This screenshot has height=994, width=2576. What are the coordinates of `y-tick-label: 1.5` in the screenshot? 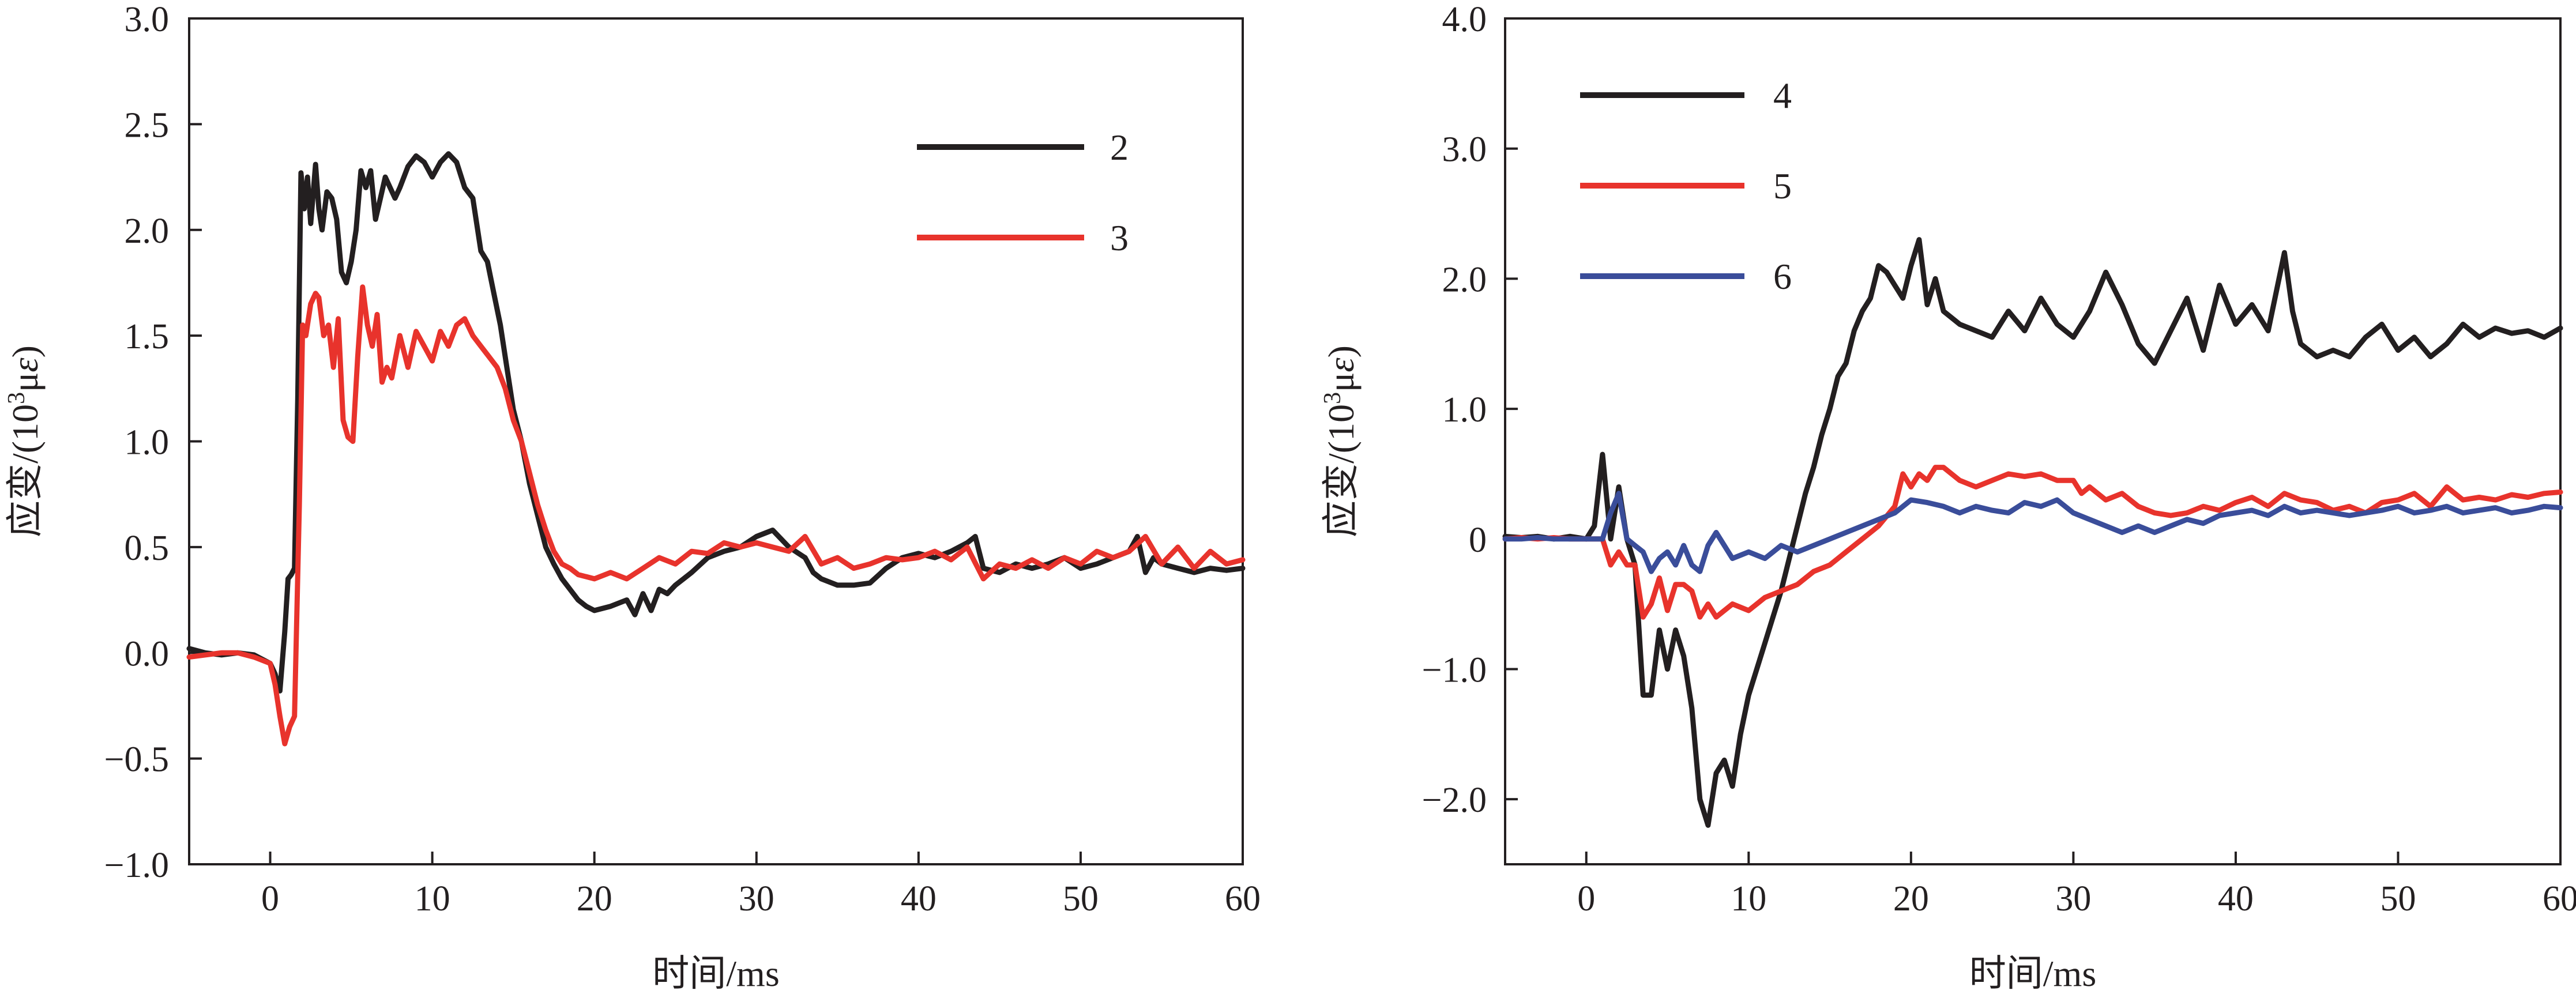 It's located at (147, 336).